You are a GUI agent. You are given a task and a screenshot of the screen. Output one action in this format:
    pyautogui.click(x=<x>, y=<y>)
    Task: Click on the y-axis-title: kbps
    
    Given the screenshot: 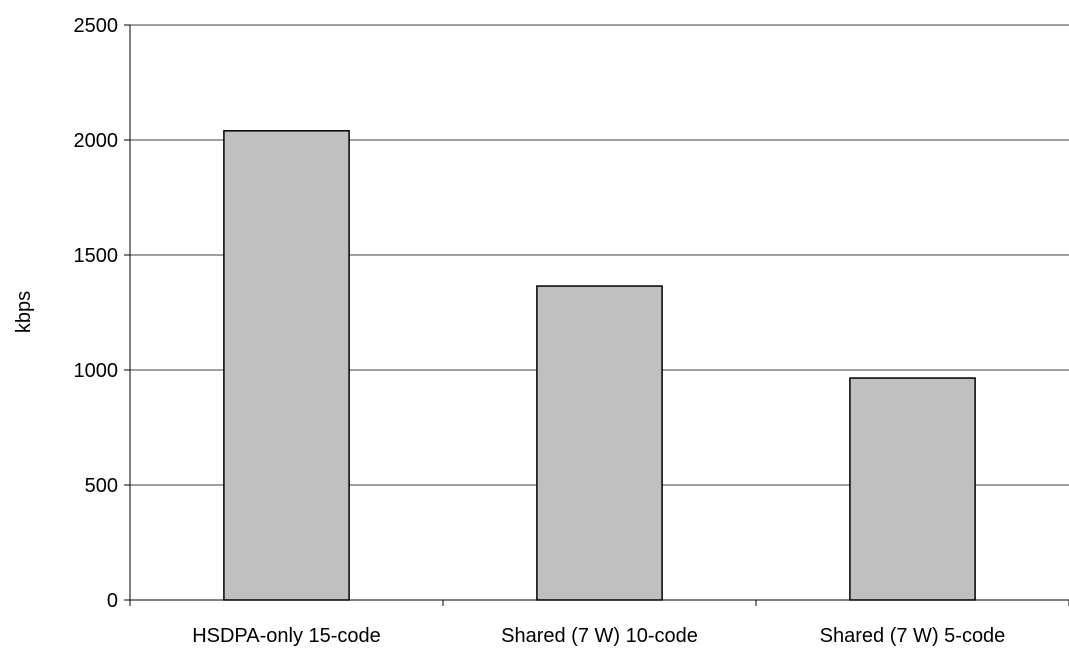 What is the action you would take?
    pyautogui.click(x=24, y=312)
    